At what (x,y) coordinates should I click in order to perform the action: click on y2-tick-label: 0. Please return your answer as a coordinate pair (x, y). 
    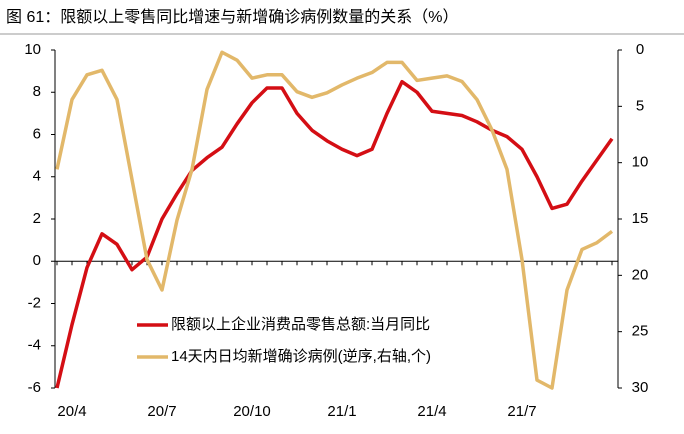
    Looking at the image, I should click on (640, 49).